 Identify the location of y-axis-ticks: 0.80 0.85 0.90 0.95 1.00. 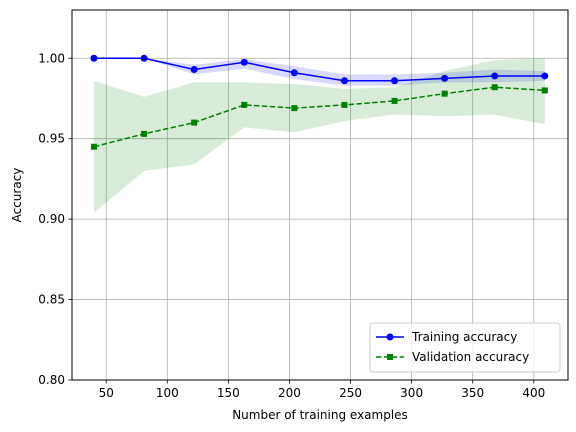
(55, 219).